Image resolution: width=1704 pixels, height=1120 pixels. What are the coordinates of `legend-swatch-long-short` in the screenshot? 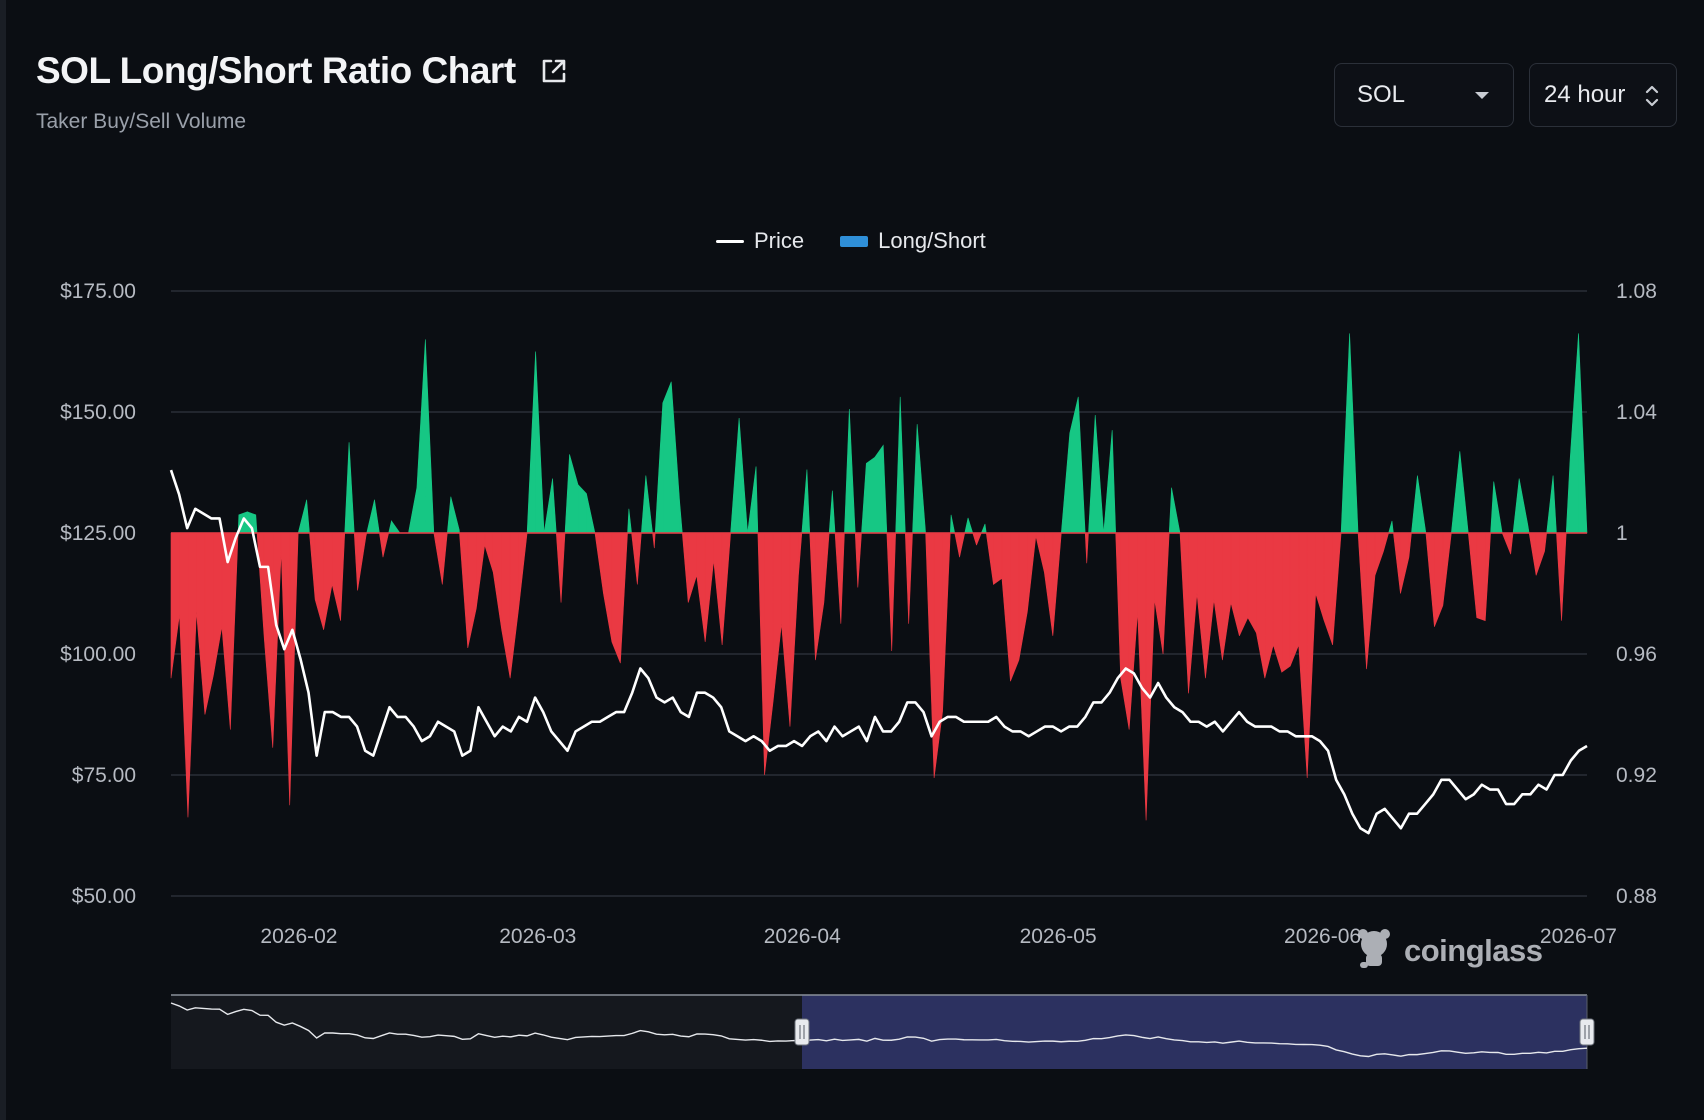 It's located at (854, 241).